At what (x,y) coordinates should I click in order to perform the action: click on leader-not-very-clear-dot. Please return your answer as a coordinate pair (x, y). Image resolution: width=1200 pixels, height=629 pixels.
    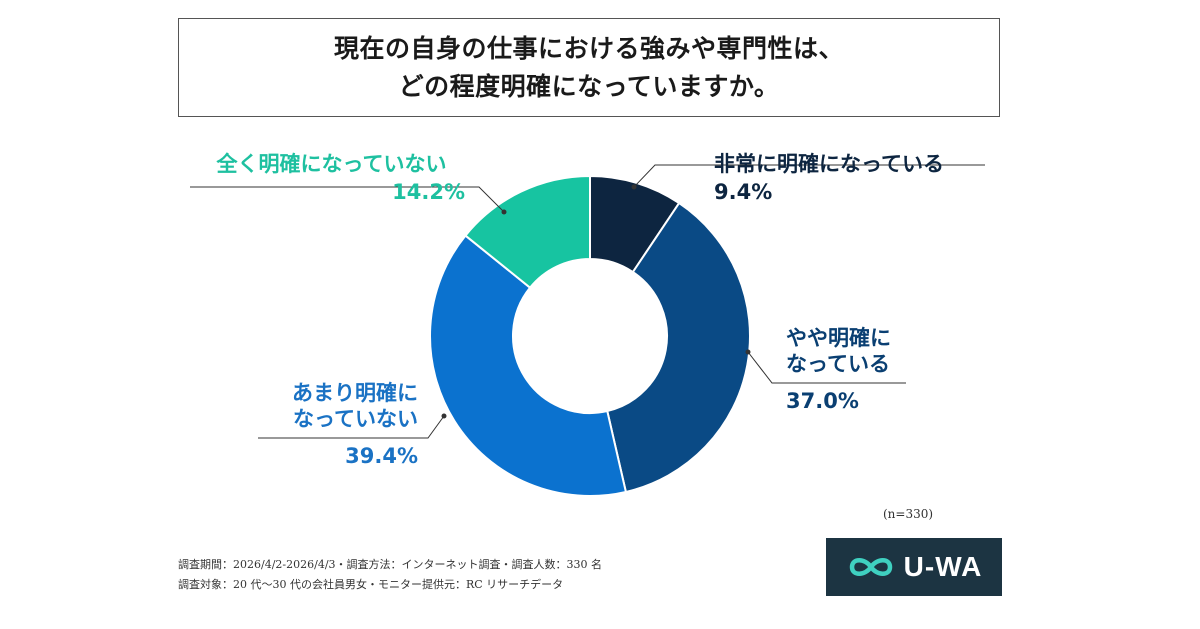
    Looking at the image, I should click on (444, 416).